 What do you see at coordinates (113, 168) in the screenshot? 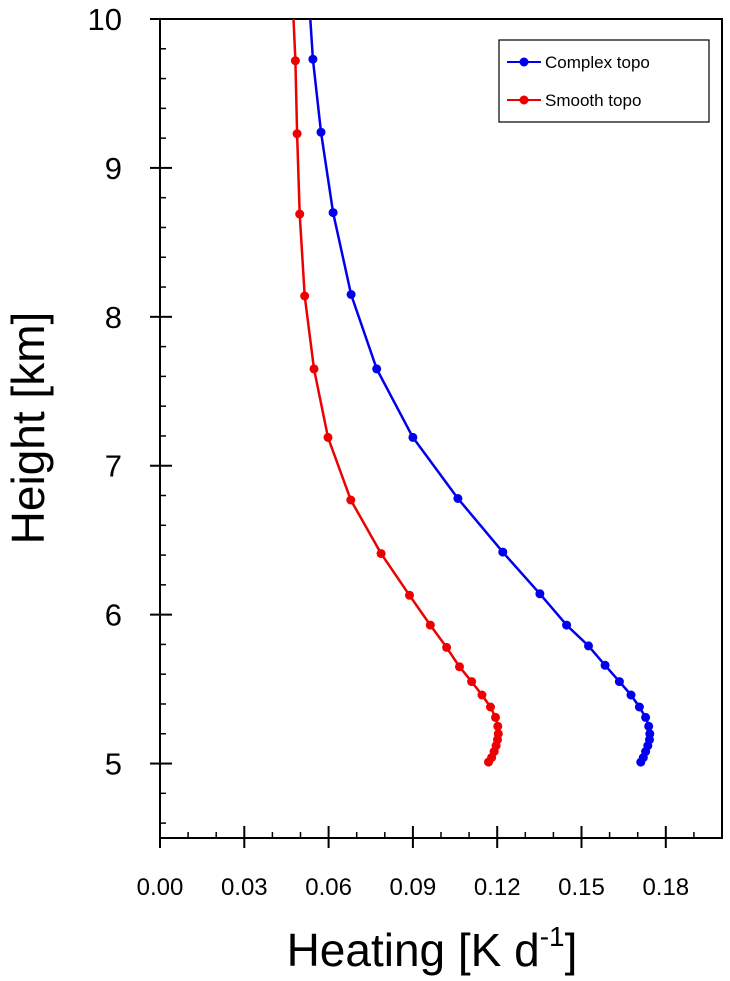
I see `y-tick-label: 9` at bounding box center [113, 168].